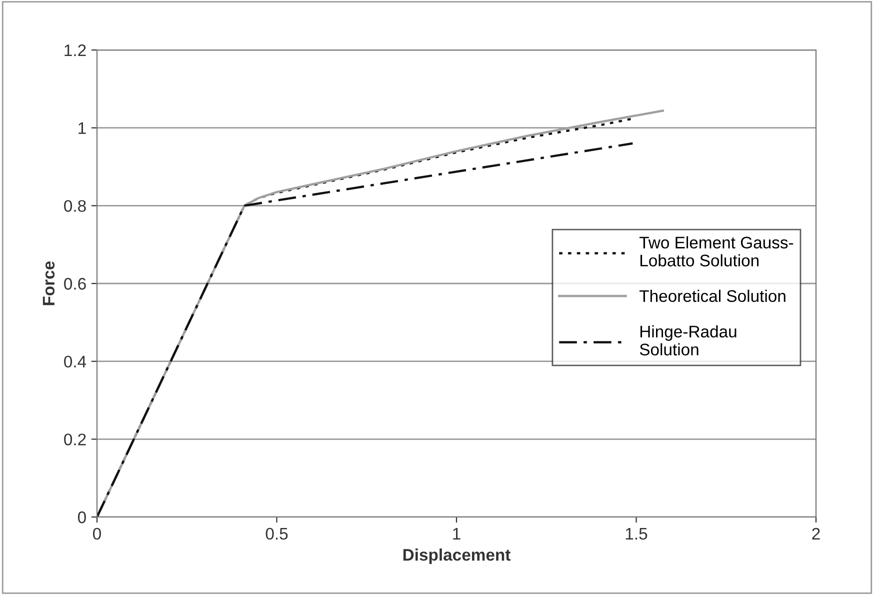  Describe the element at coordinates (75, 362) in the screenshot. I see `y-tick-label: 0.4` at that location.